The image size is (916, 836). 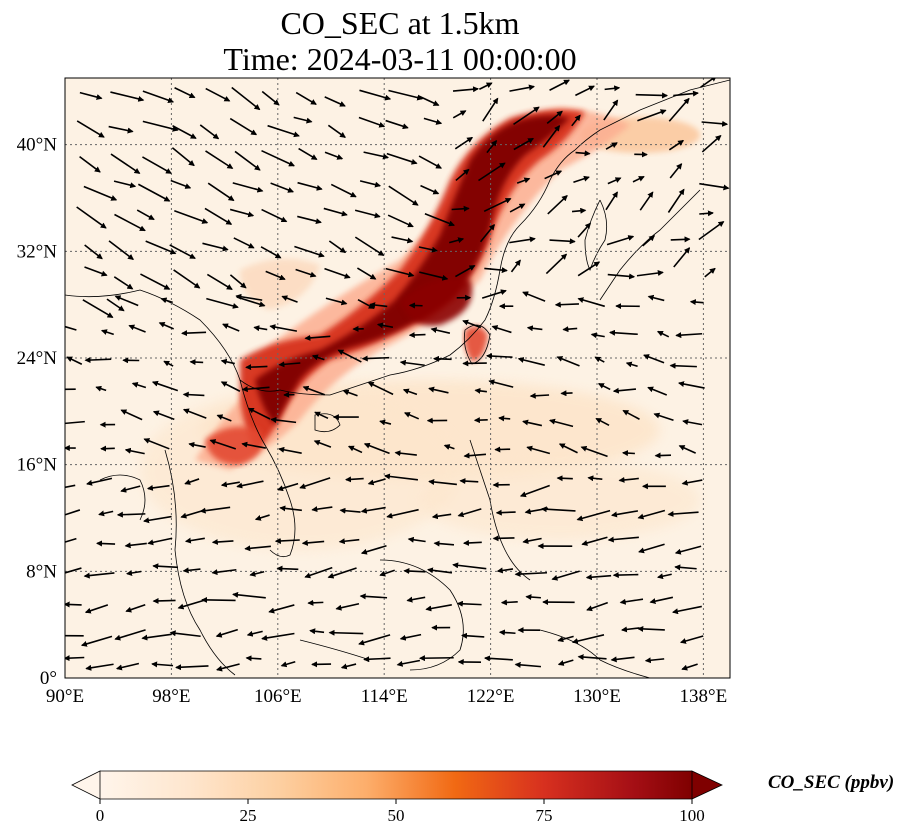 I want to click on colorbar-tick-label: 0, so click(x=100, y=815).